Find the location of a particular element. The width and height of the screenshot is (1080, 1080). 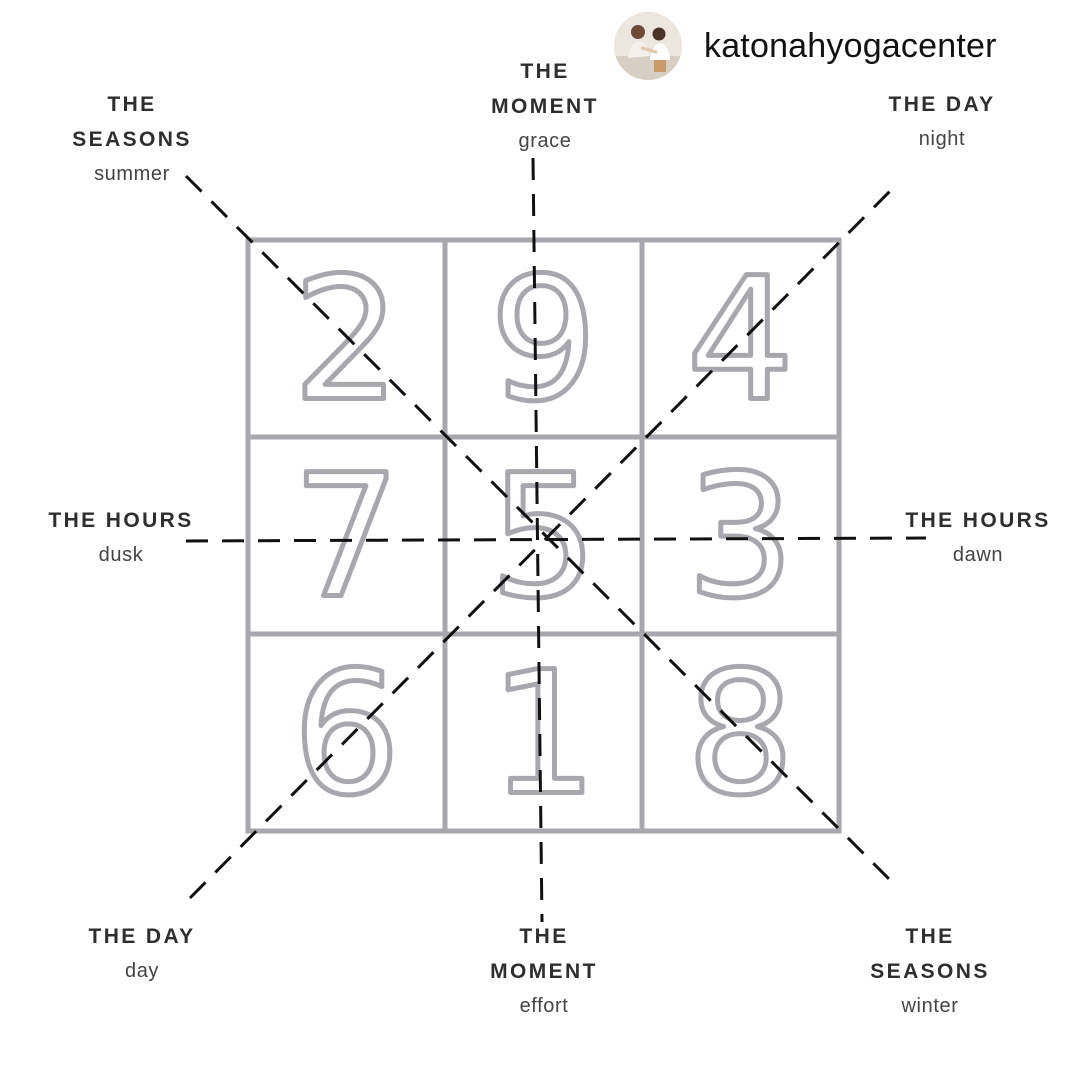

label-subtitle: winter is located at coordinates (930, 1006).